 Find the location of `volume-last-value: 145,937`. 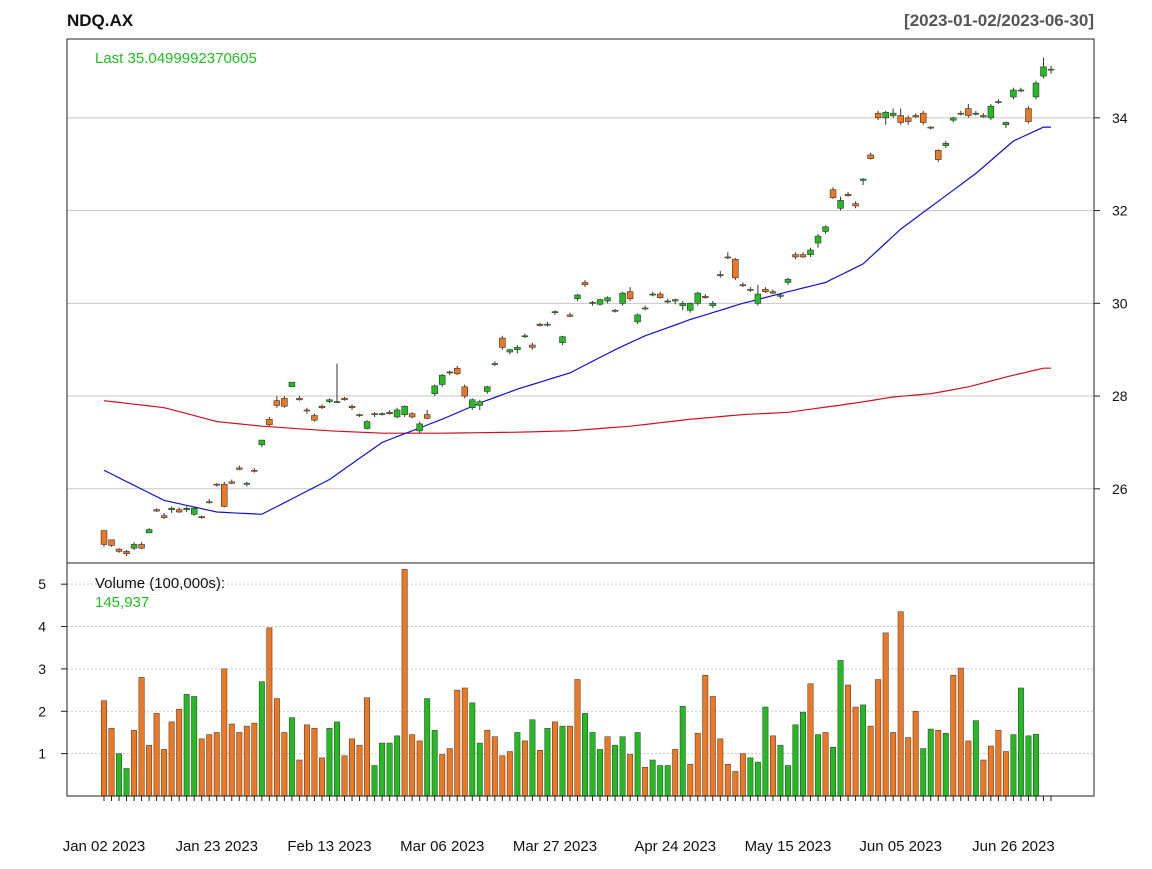

volume-last-value: 145,937 is located at coordinates (122, 602).